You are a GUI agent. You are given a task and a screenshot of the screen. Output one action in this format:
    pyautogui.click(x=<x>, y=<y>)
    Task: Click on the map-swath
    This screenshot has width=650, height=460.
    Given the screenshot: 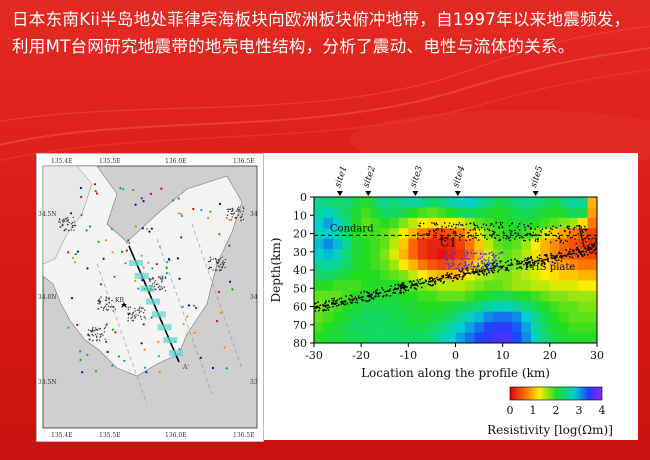 What is the action you would take?
    pyautogui.click(x=176, y=353)
    